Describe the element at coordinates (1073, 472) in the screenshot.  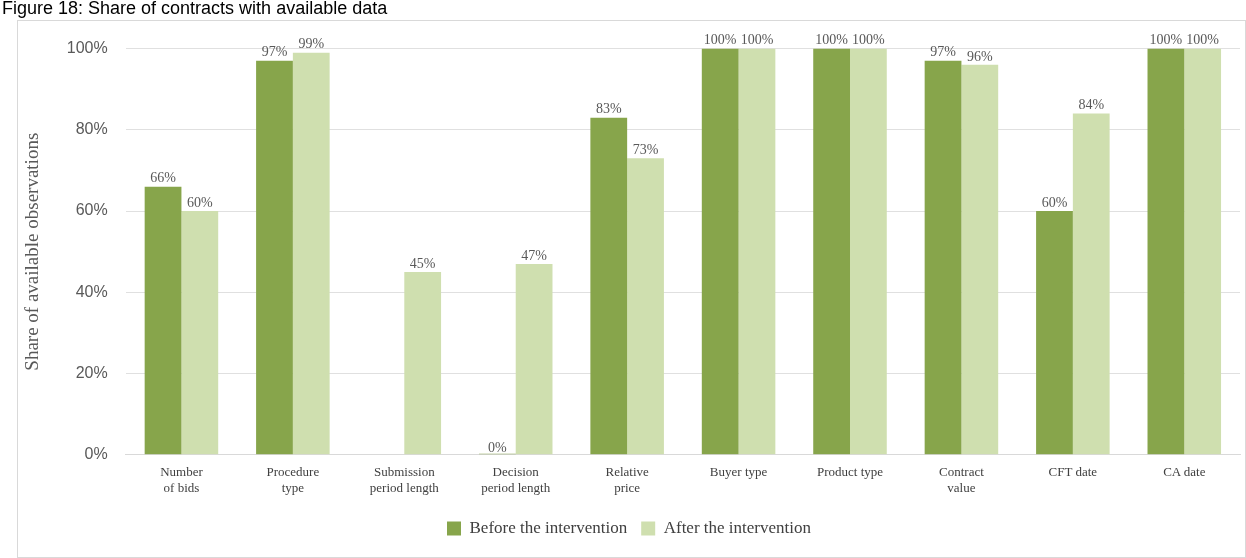
I see `x-tick-label: CFT date` at that location.